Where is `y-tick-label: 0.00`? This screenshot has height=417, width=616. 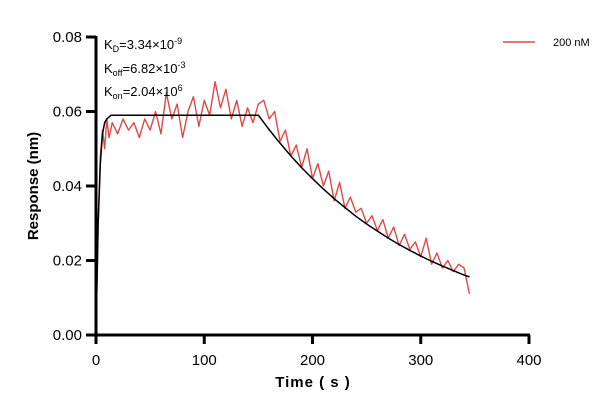
y-tick-label: 0.00 is located at coordinates (67, 335).